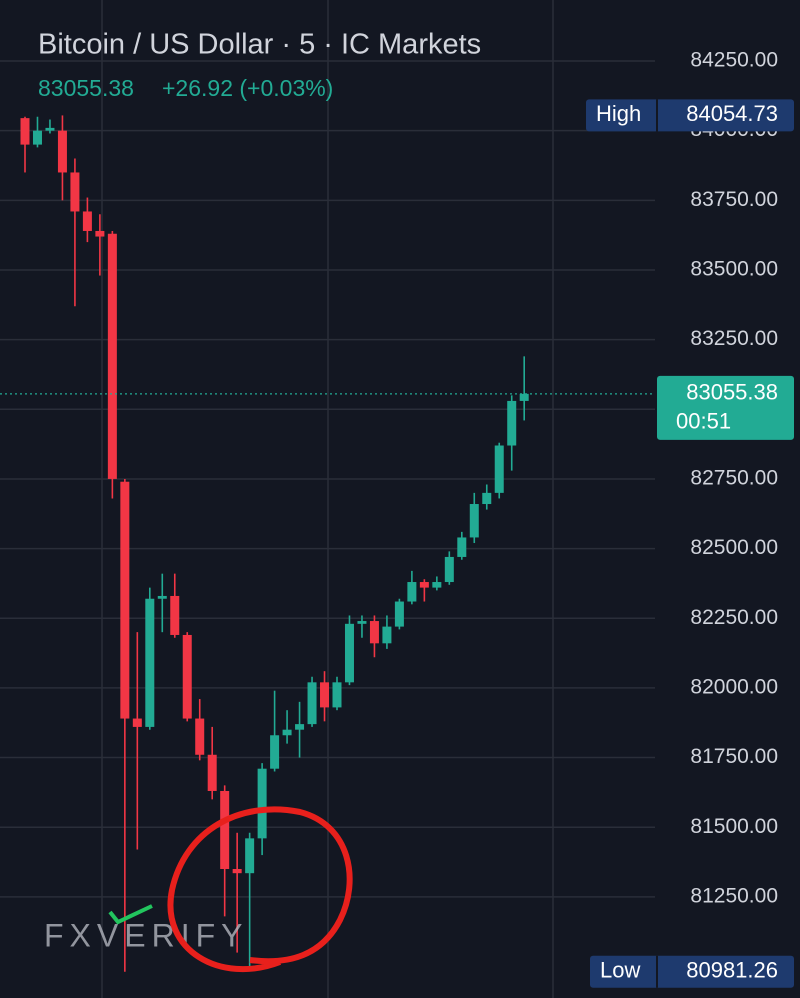 Image resolution: width=800 pixels, height=998 pixels. I want to click on chart-title: Bitcoin / US Dollar · 5 · IC Markets, so click(259, 45).